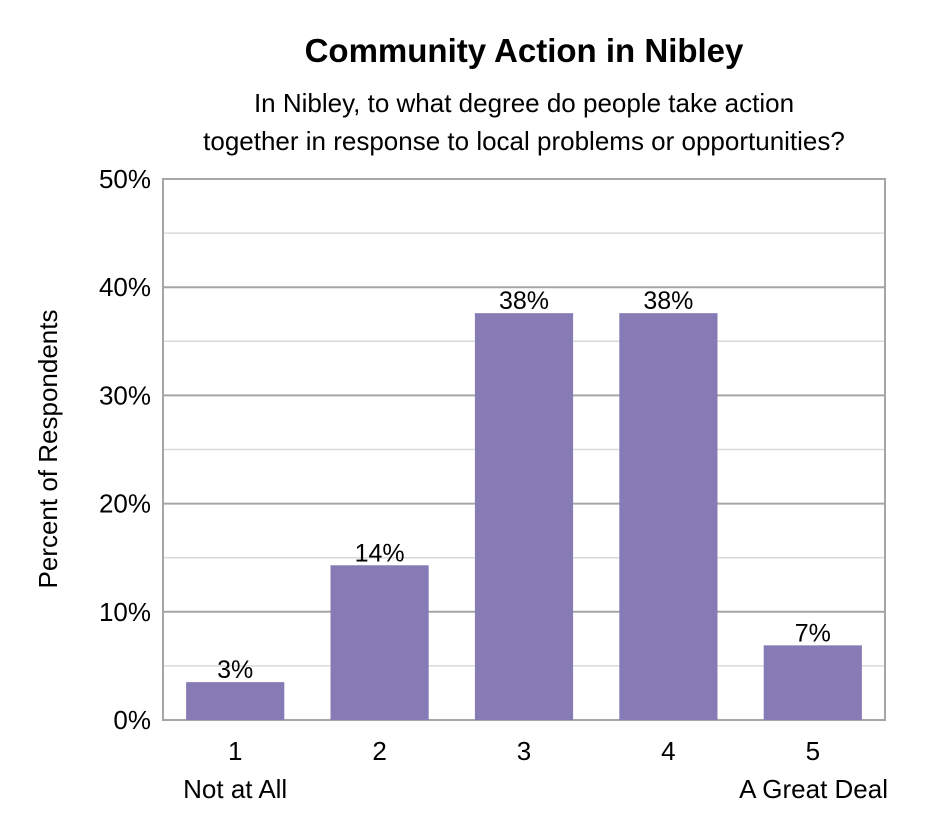 The height and width of the screenshot is (840, 945). What do you see at coordinates (379, 751) in the screenshot?
I see `x-tick-label: 2` at bounding box center [379, 751].